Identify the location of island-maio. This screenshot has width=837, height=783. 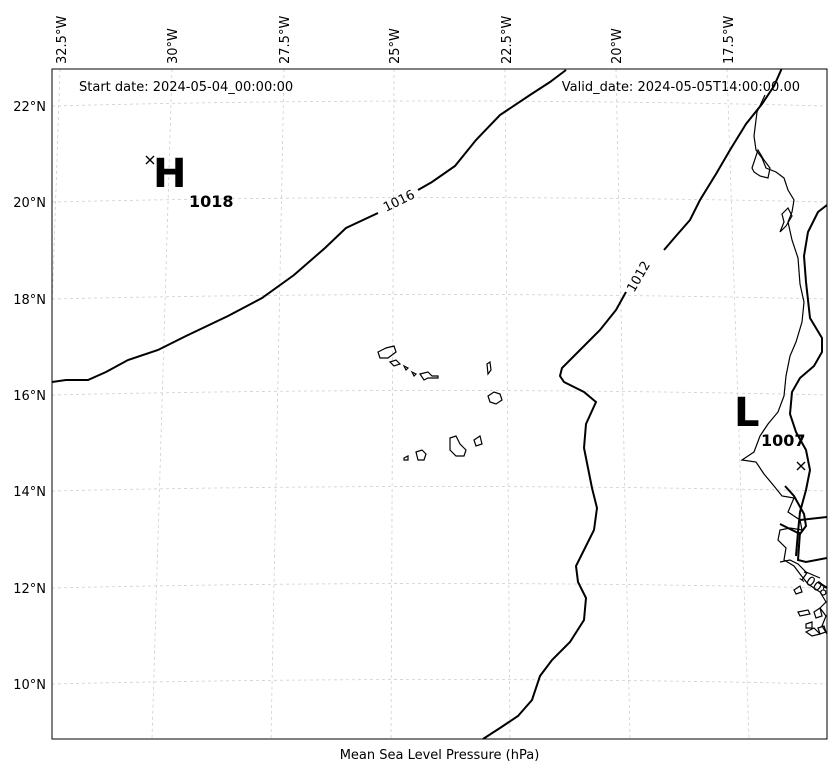
(478, 441).